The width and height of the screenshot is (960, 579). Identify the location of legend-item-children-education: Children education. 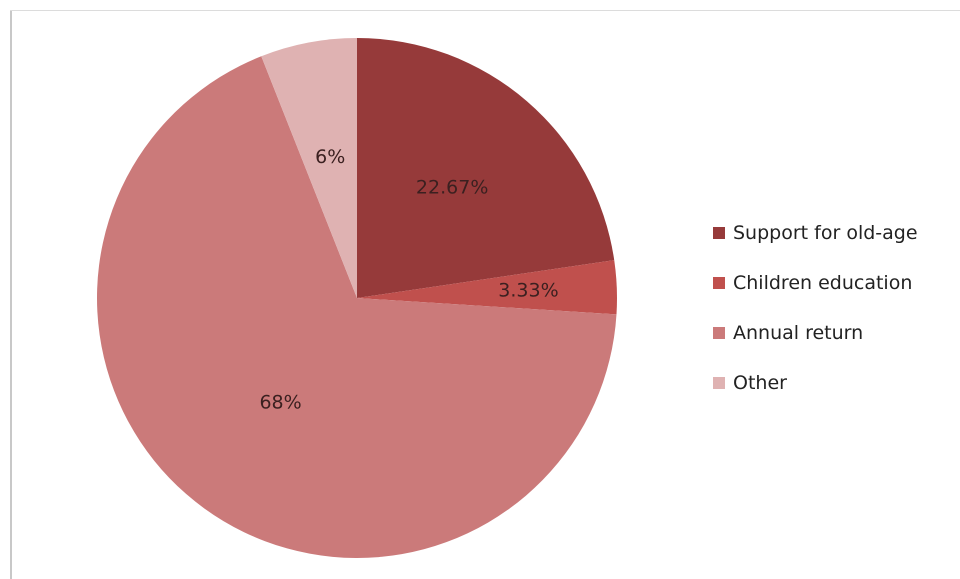
(833, 283).